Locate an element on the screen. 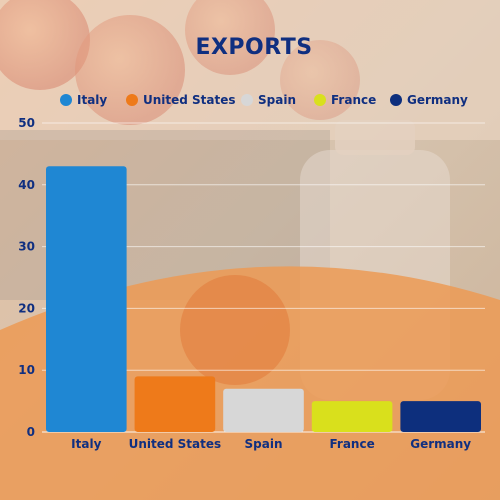  legend-item-united-states: United States is located at coordinates (181, 100).